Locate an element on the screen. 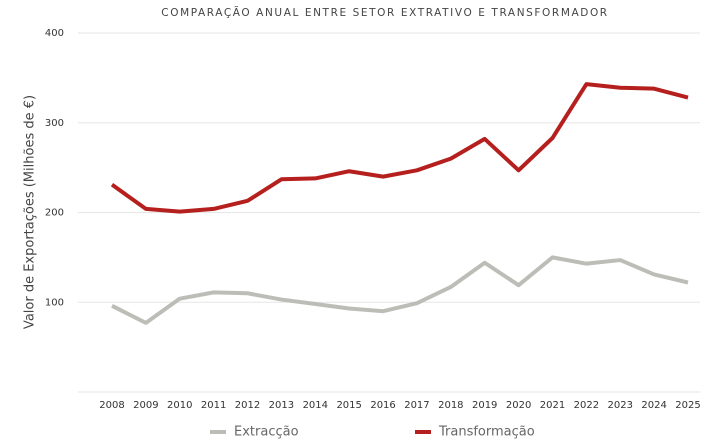 This screenshot has width=720, height=441. x-tick-label: 2019 is located at coordinates (484, 405).